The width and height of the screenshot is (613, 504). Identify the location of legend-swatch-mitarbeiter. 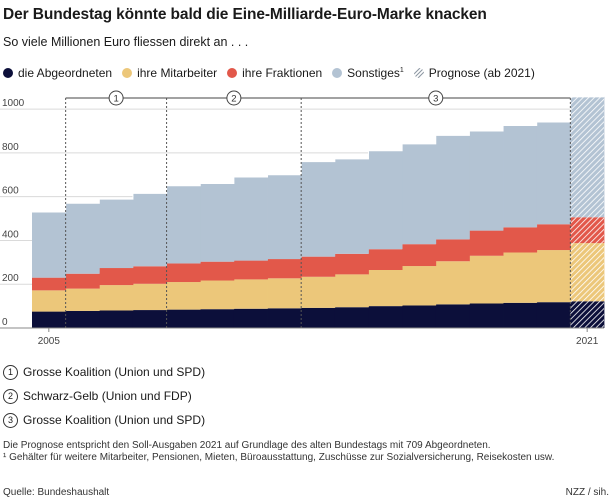
(127, 73).